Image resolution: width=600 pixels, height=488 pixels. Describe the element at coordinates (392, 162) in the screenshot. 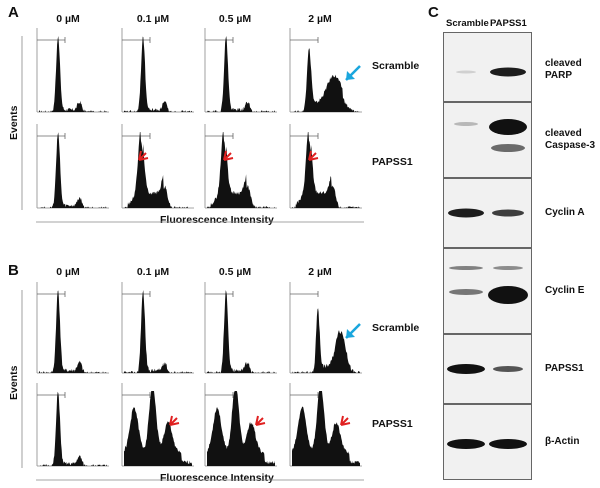

I see `row-label-a-papss1: PAPSS1` at that location.